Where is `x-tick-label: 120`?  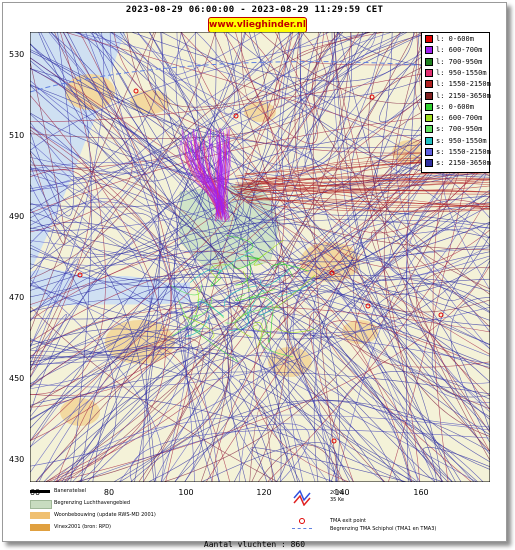
x-tick-label: 120 is located at coordinates (264, 492).